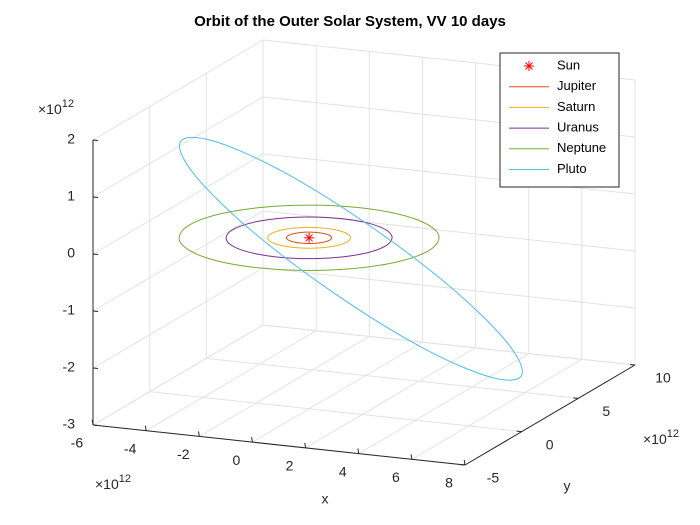  Describe the element at coordinates (550, 415) in the screenshot. I see `y-axis` at that location.